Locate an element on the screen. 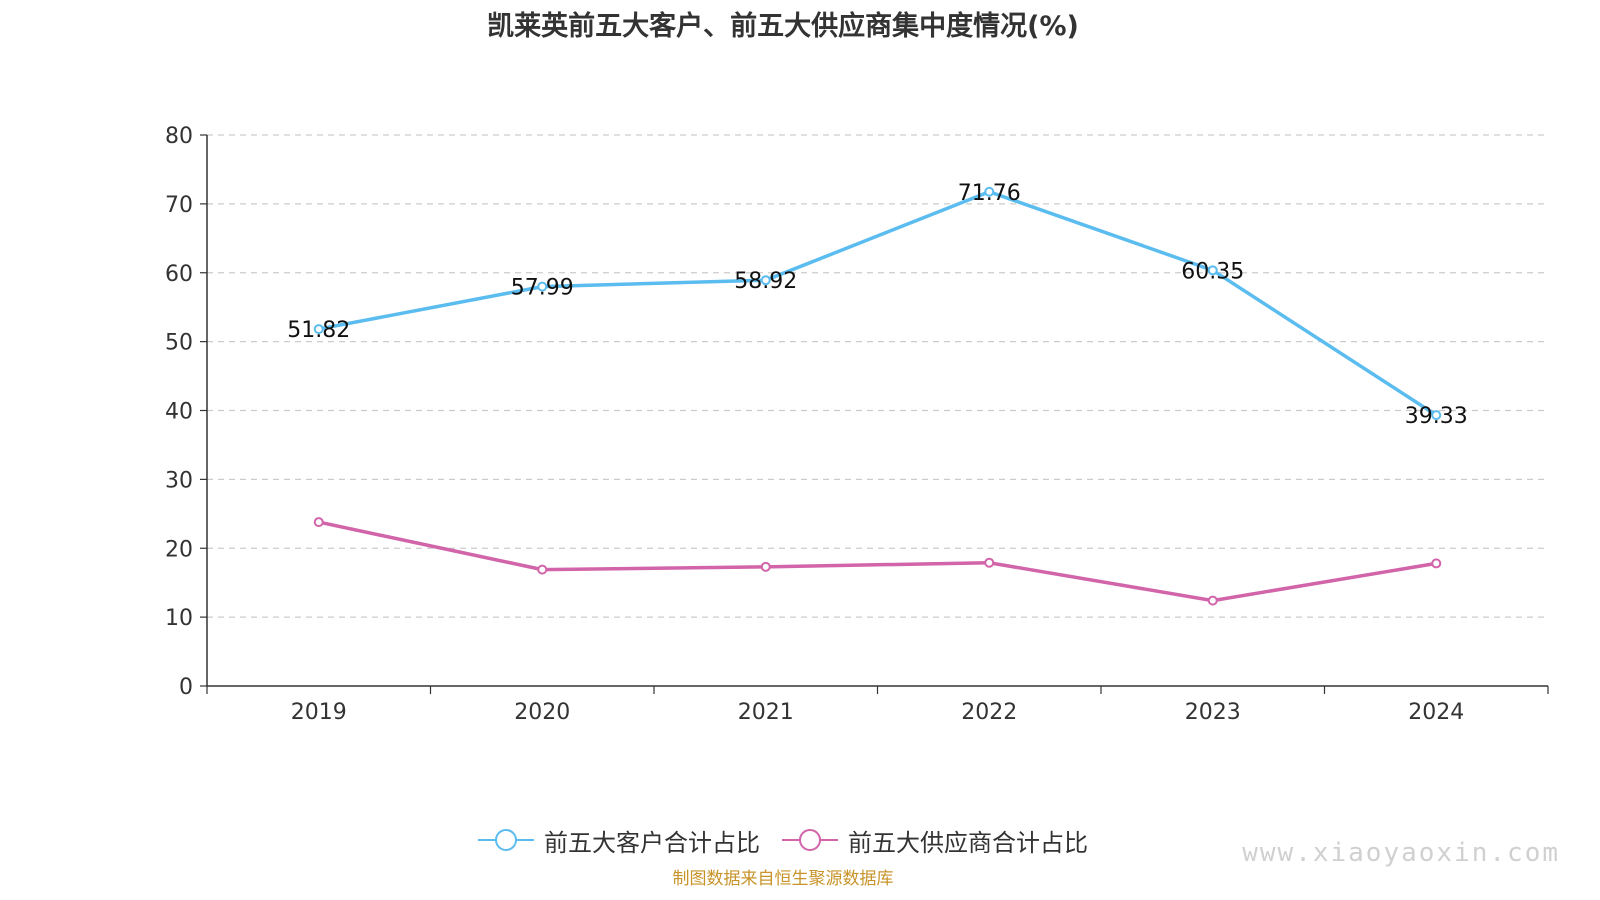 The width and height of the screenshot is (1600, 900). y-tick-label: 40 is located at coordinates (179, 412).